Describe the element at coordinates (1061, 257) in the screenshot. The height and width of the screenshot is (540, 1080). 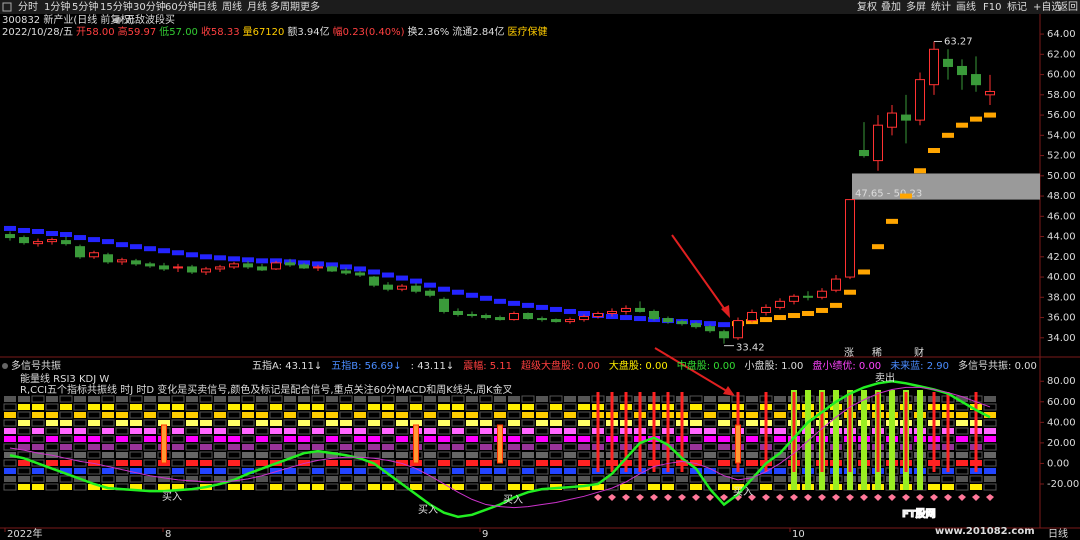
I see `y-tick-label: 42.00` at that location.